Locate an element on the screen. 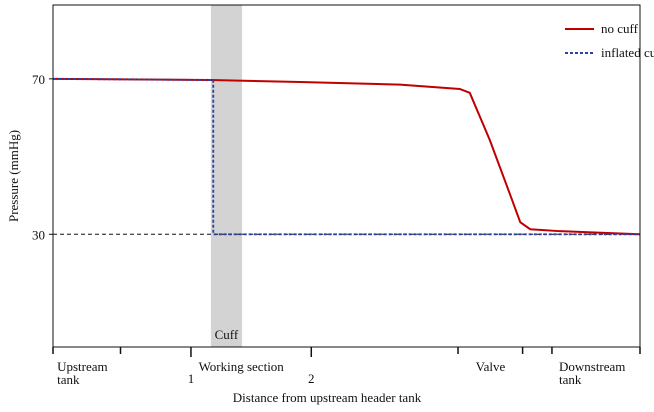 Image resolution: width=654 pixels, height=412 pixels. legend-label: no cuff is located at coordinates (620, 28).